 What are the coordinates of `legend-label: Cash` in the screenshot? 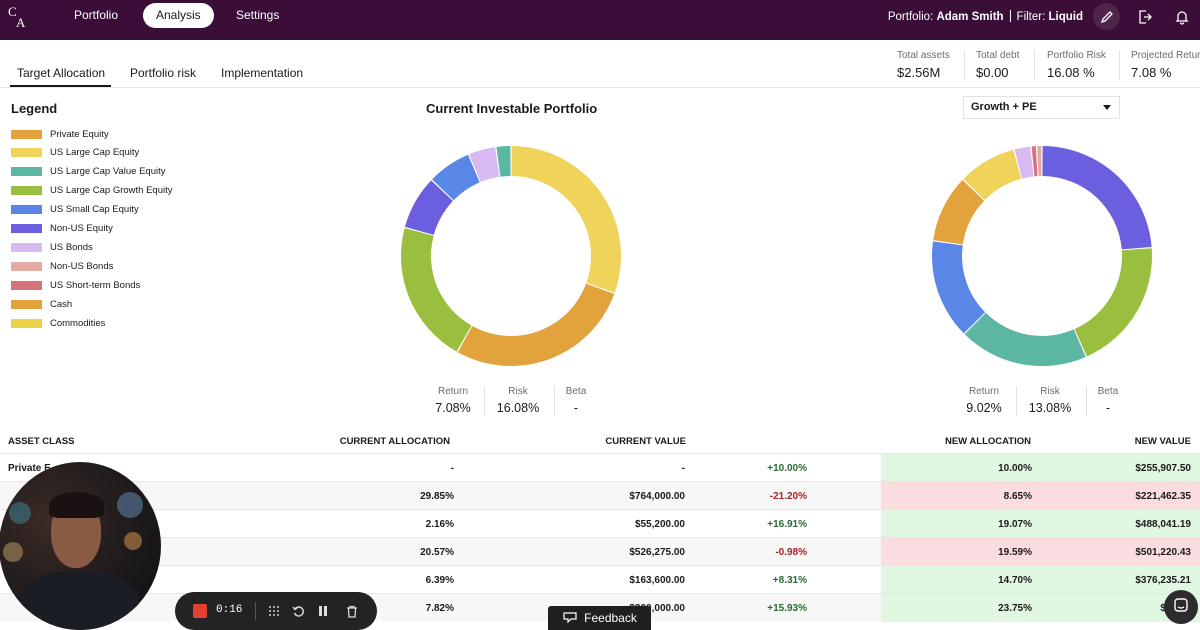 It's located at (61, 304).